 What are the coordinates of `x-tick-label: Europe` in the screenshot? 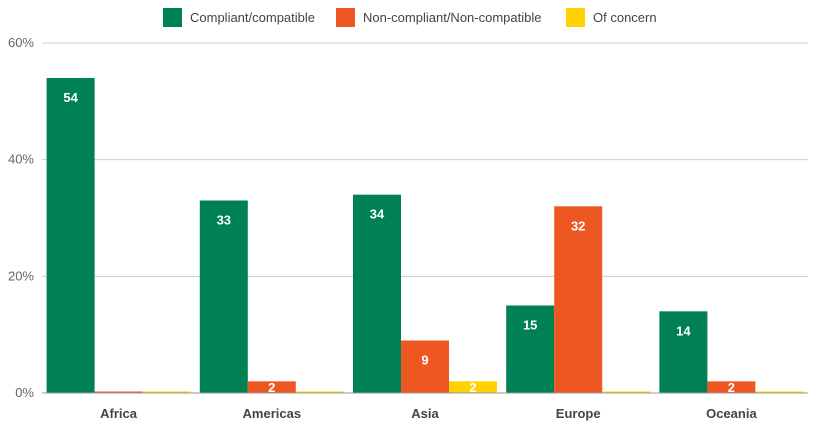 It's located at (578, 413).